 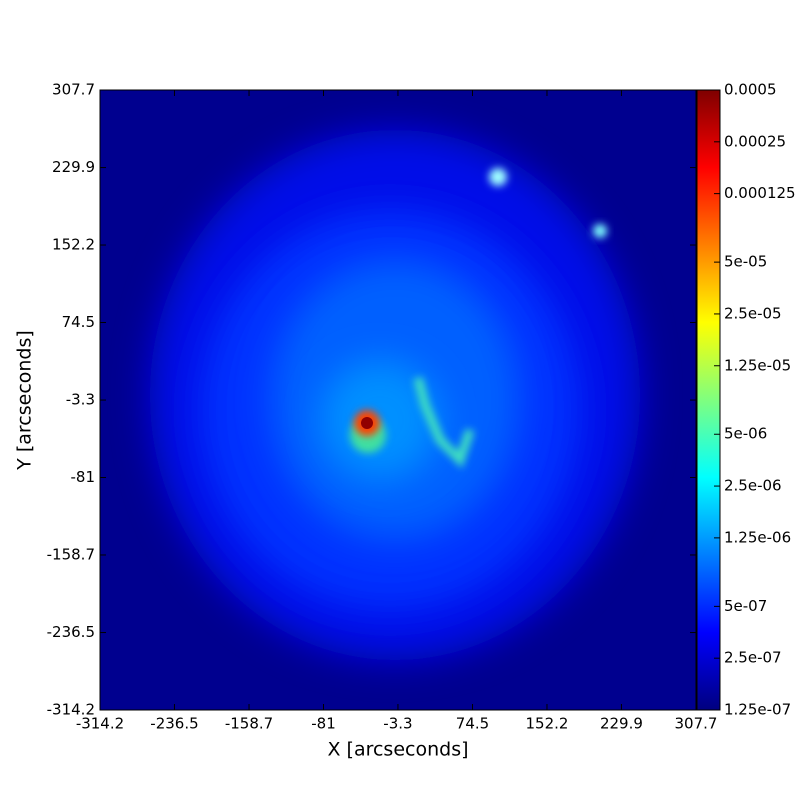 What do you see at coordinates (546, 724) in the screenshot?
I see `x-tick-label: 152.2` at bounding box center [546, 724].